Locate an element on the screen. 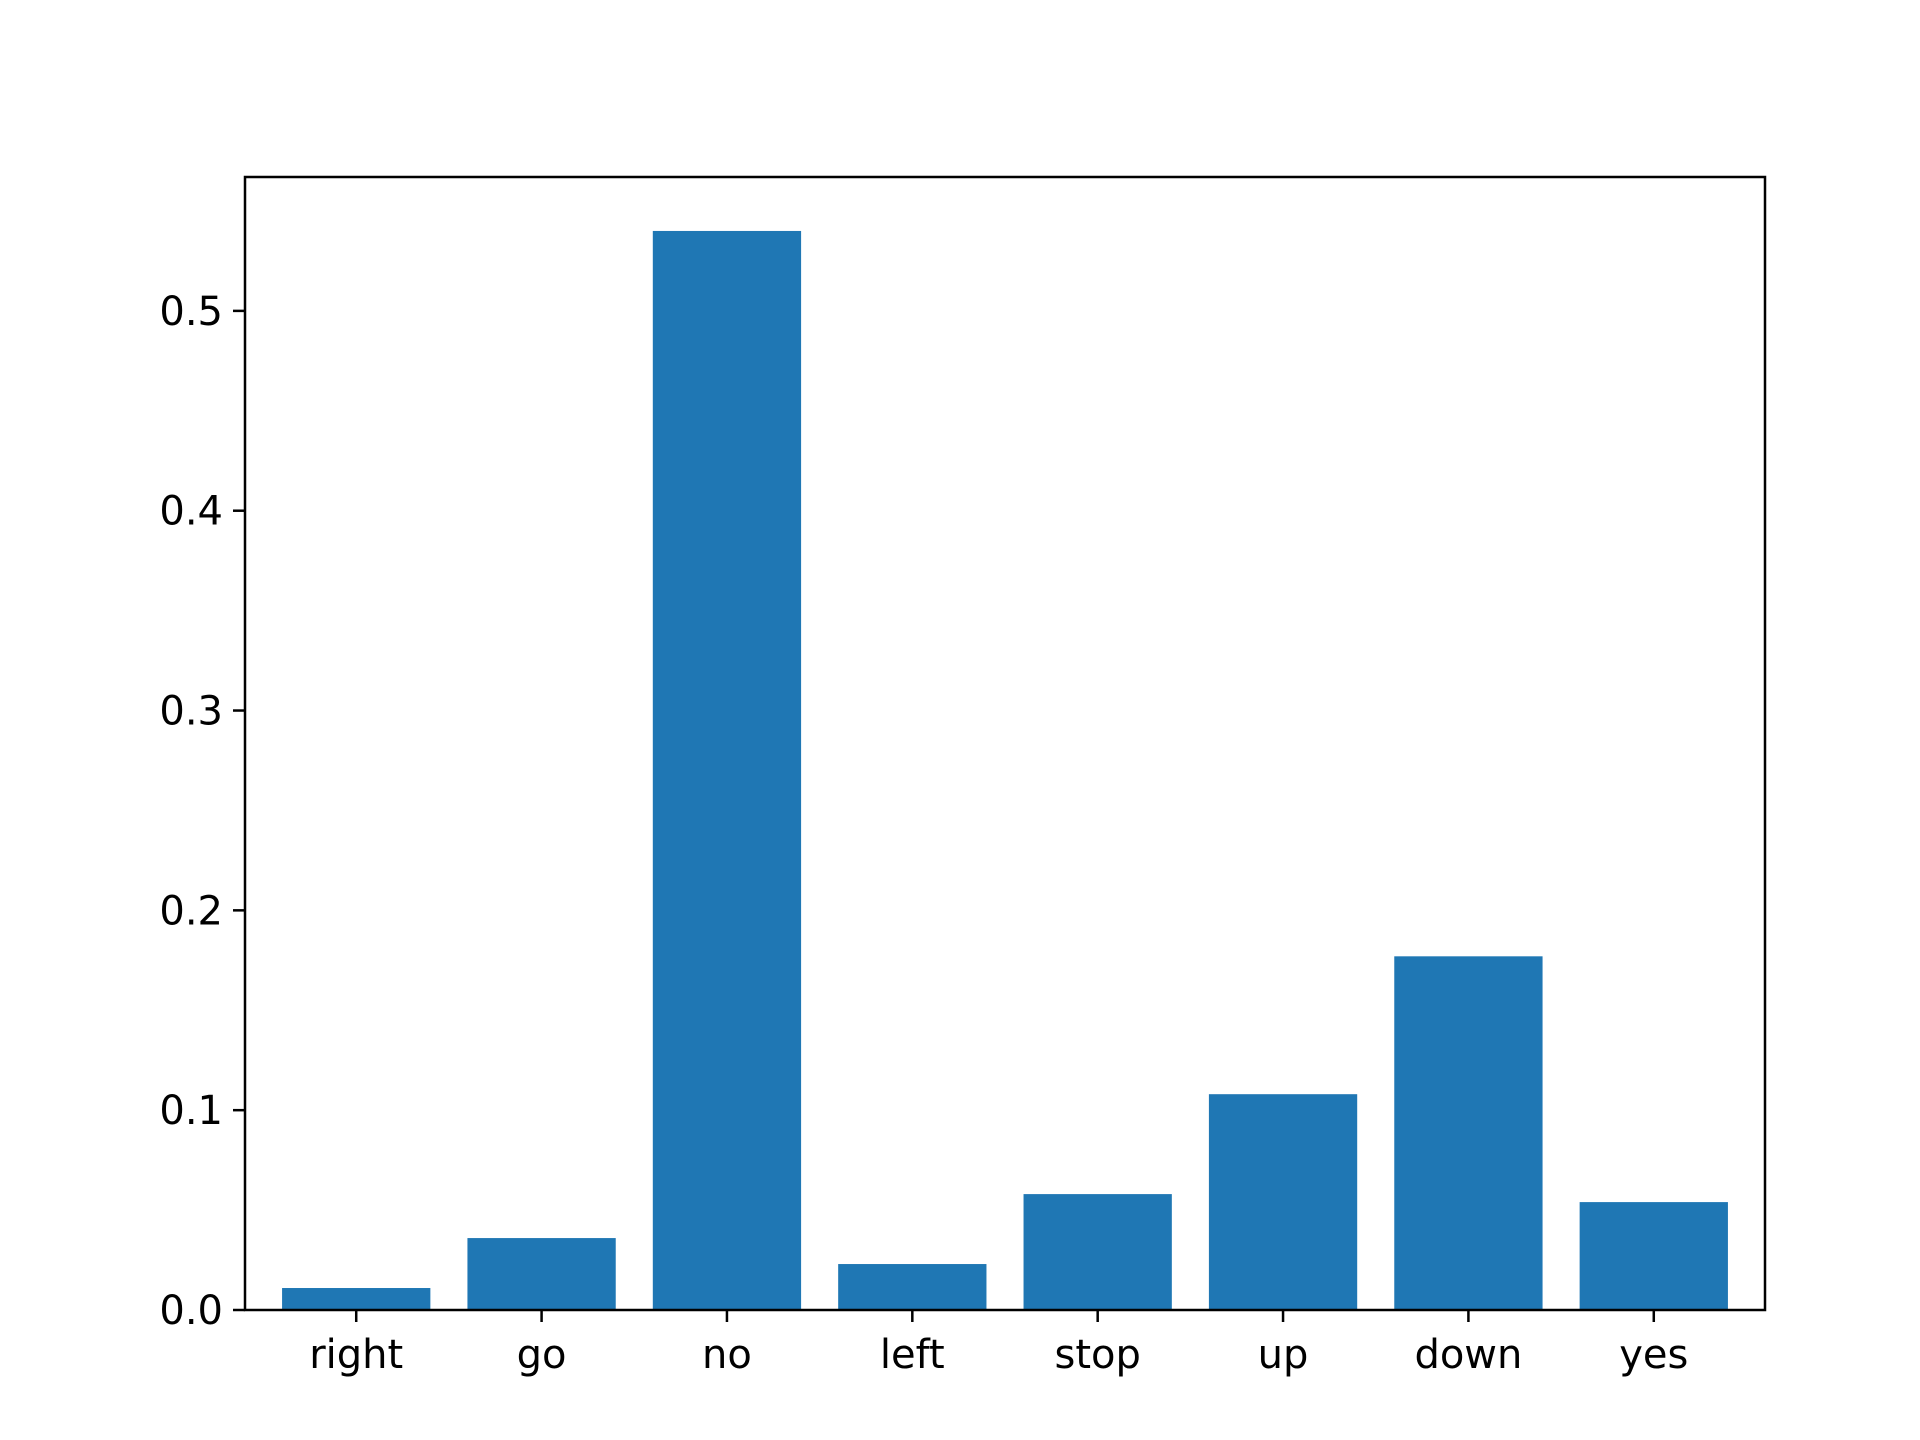 The height and width of the screenshot is (1440, 1920). y-tick-label-0.1: 0.1 is located at coordinates (191, 1111).